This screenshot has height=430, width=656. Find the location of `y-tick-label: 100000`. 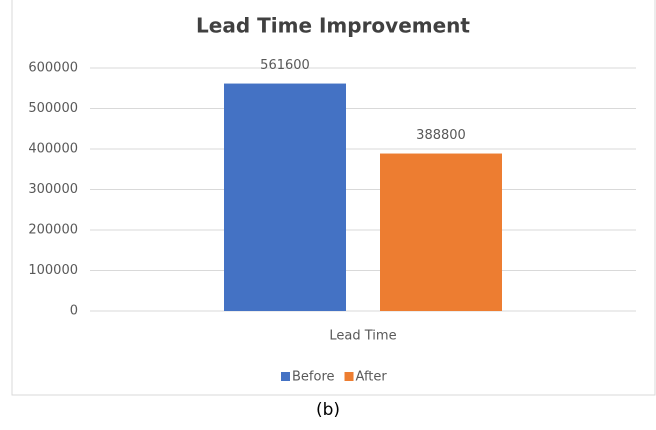

y-tick-label: 100000 is located at coordinates (53, 270).